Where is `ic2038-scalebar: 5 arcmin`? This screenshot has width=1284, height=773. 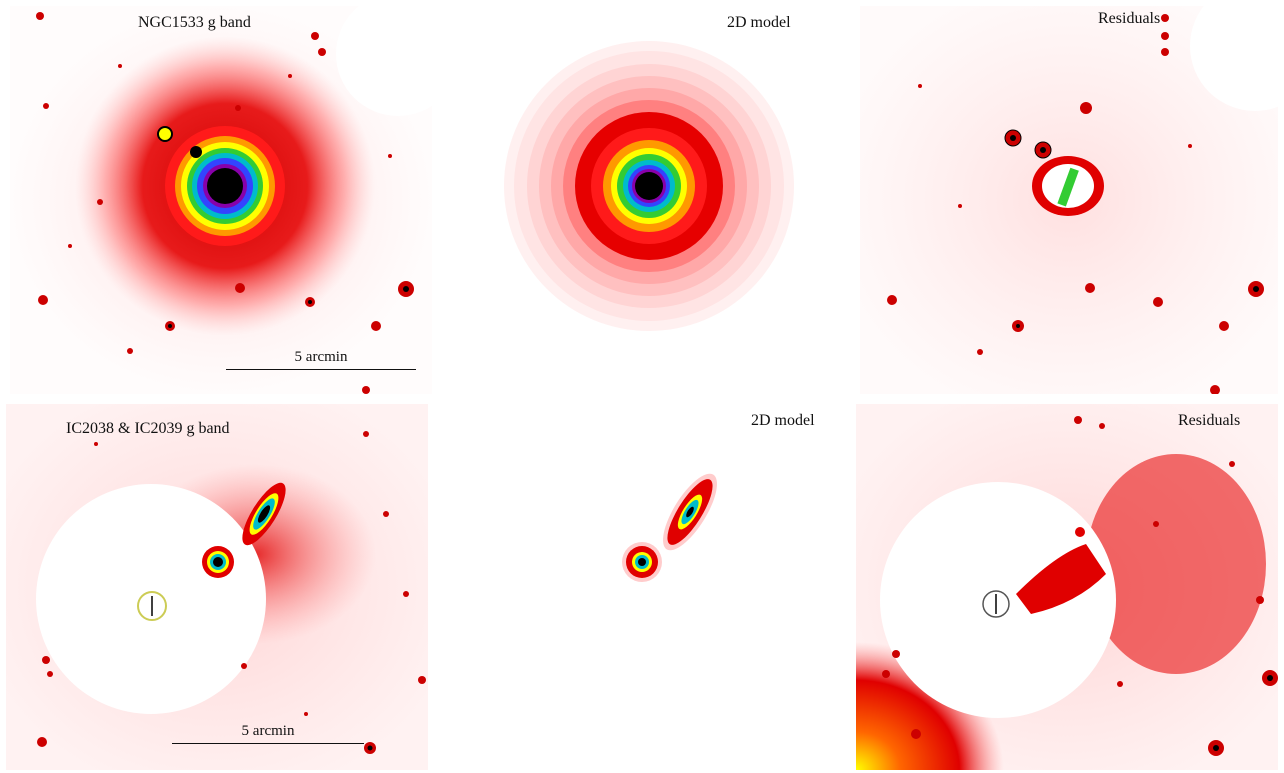 ic2038-scalebar: 5 arcmin is located at coordinates (268, 730).